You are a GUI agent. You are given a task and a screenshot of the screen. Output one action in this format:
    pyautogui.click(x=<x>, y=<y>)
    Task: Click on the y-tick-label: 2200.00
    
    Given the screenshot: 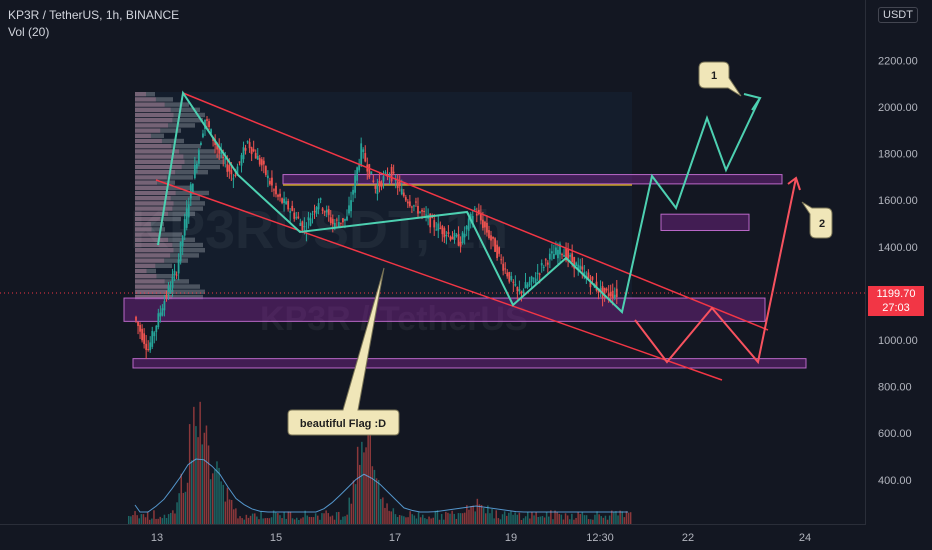 What is the action you would take?
    pyautogui.click(x=898, y=61)
    